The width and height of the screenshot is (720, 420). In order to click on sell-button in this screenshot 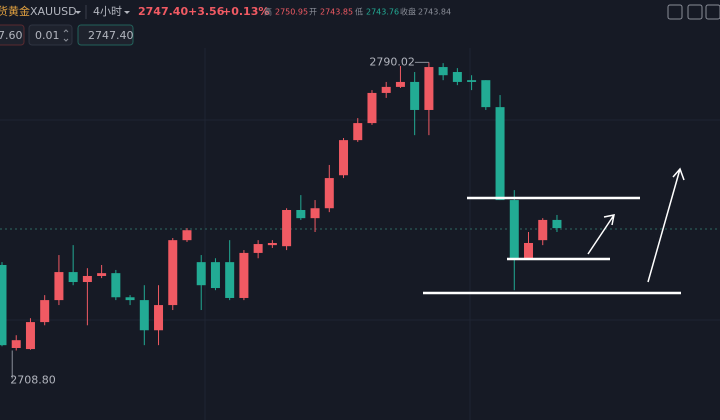, I will do `click(12, 35)`.